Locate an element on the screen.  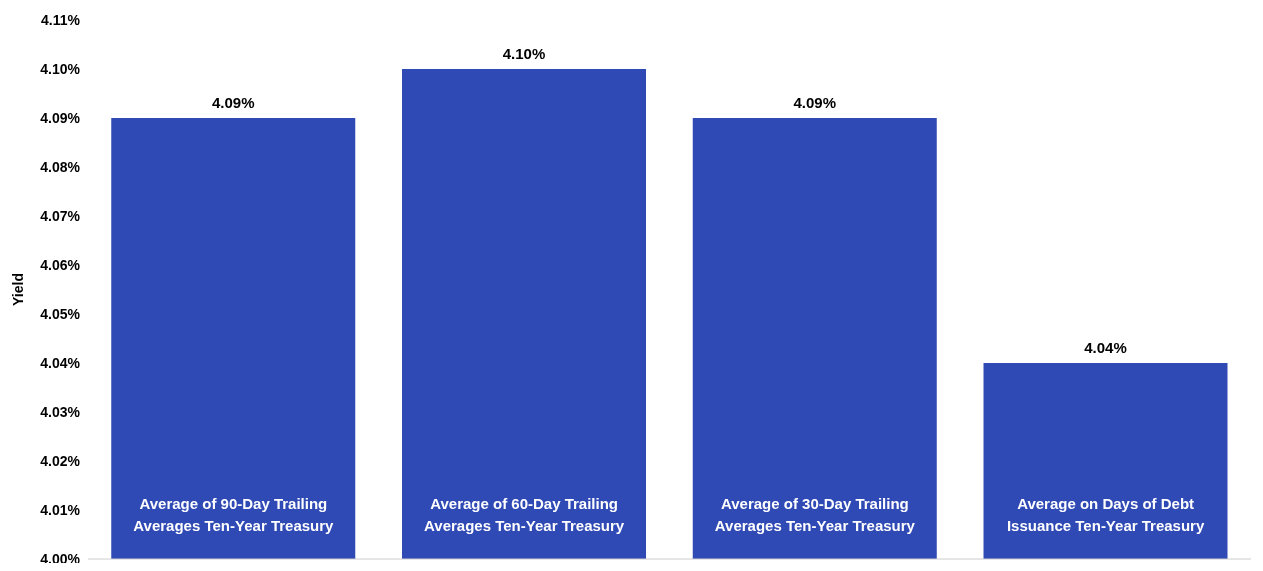
y-tick-label: 4.09% is located at coordinates (60, 117).